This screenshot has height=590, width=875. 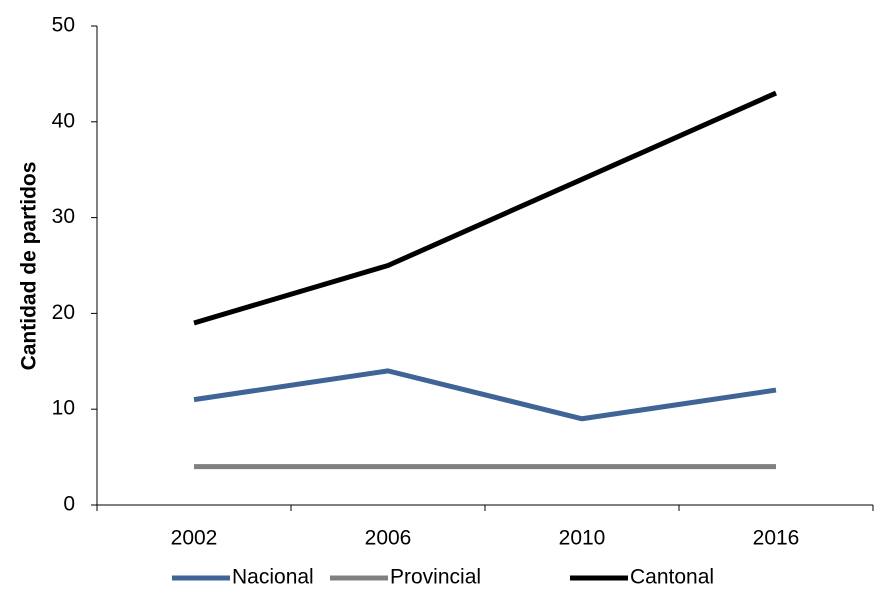 I want to click on y-tick-label: 0, so click(x=69, y=504).